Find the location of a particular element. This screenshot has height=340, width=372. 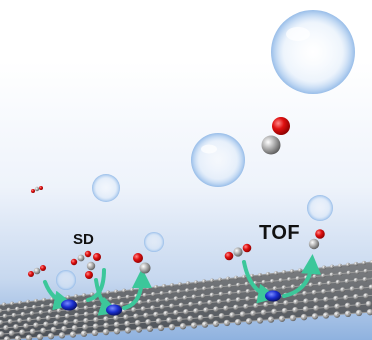

bubble-medium is located at coordinates (218, 160).